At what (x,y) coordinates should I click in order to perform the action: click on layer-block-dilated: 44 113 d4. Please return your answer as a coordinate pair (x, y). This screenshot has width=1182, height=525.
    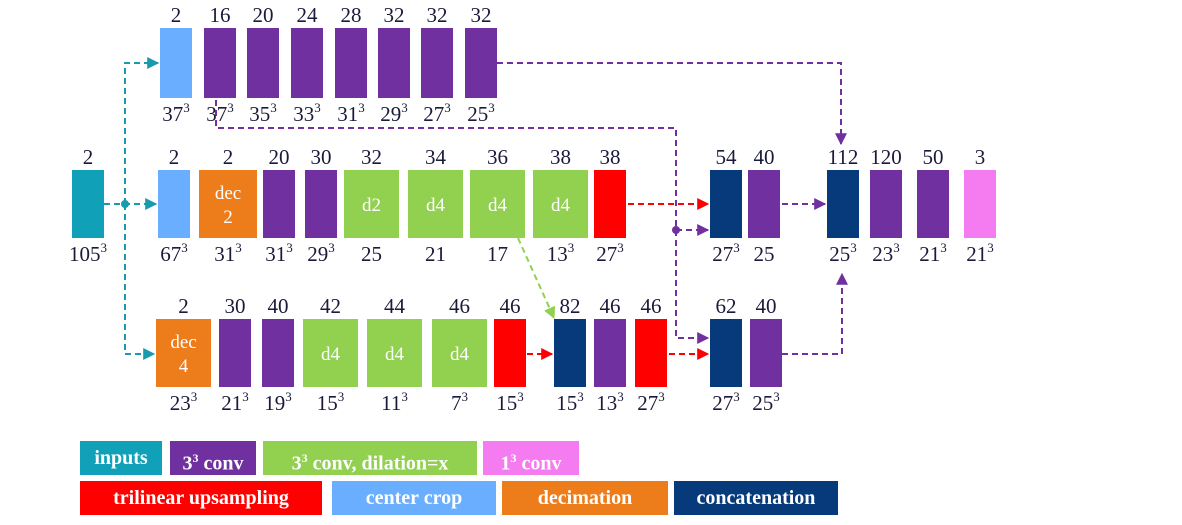
    Looking at the image, I should click on (394, 354).